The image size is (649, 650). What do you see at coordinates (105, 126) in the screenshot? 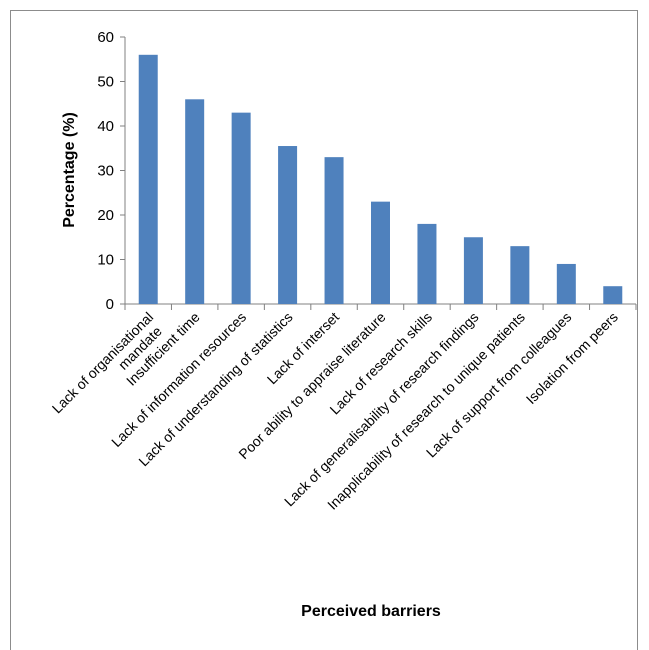
I see `y-tick-label: 40` at bounding box center [105, 126].